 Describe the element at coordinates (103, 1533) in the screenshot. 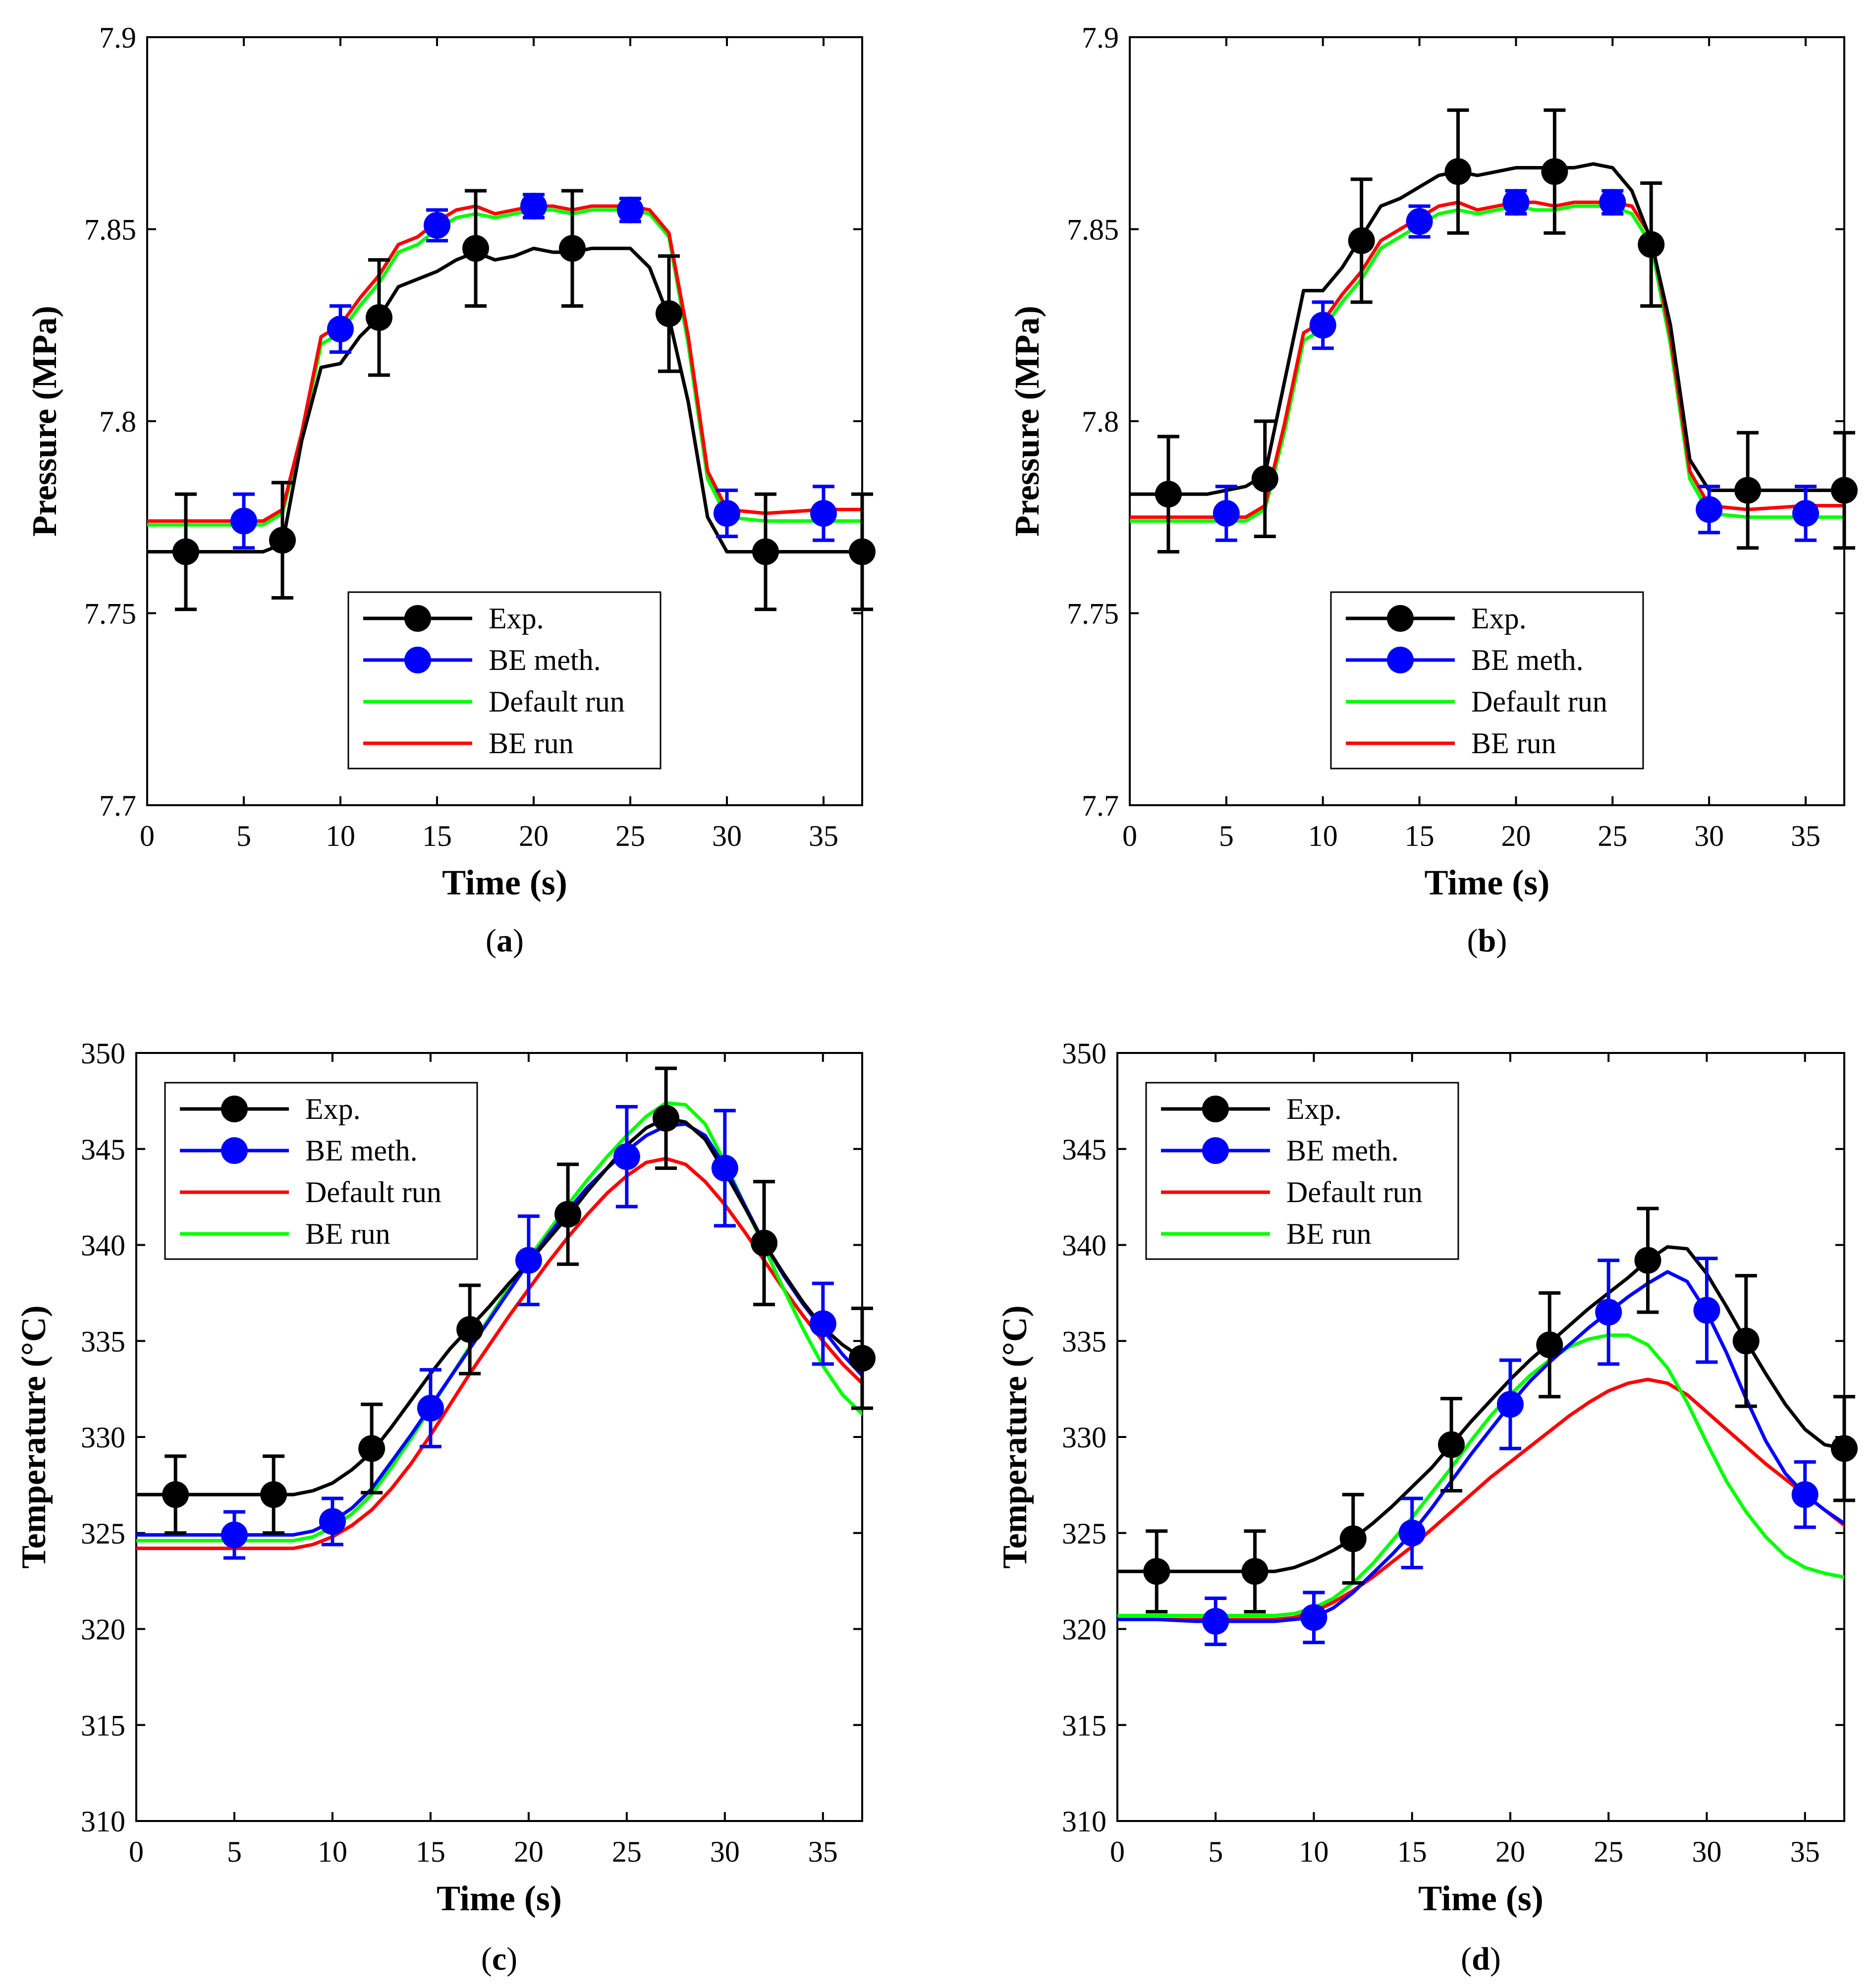

I see `y-tick-label: 325` at that location.